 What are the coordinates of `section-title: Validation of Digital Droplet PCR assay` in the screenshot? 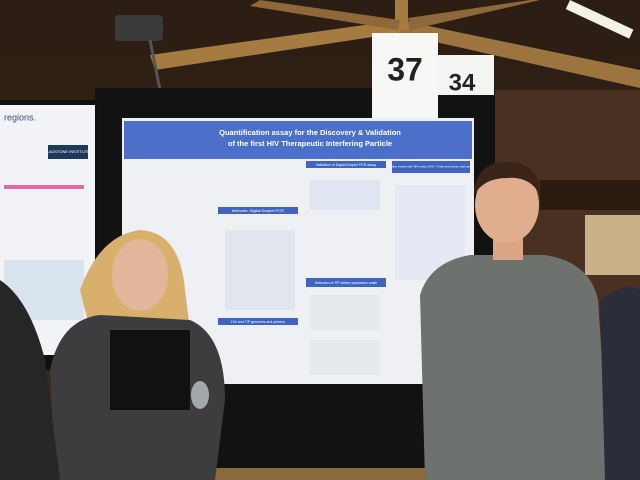 It's located at (346, 165).